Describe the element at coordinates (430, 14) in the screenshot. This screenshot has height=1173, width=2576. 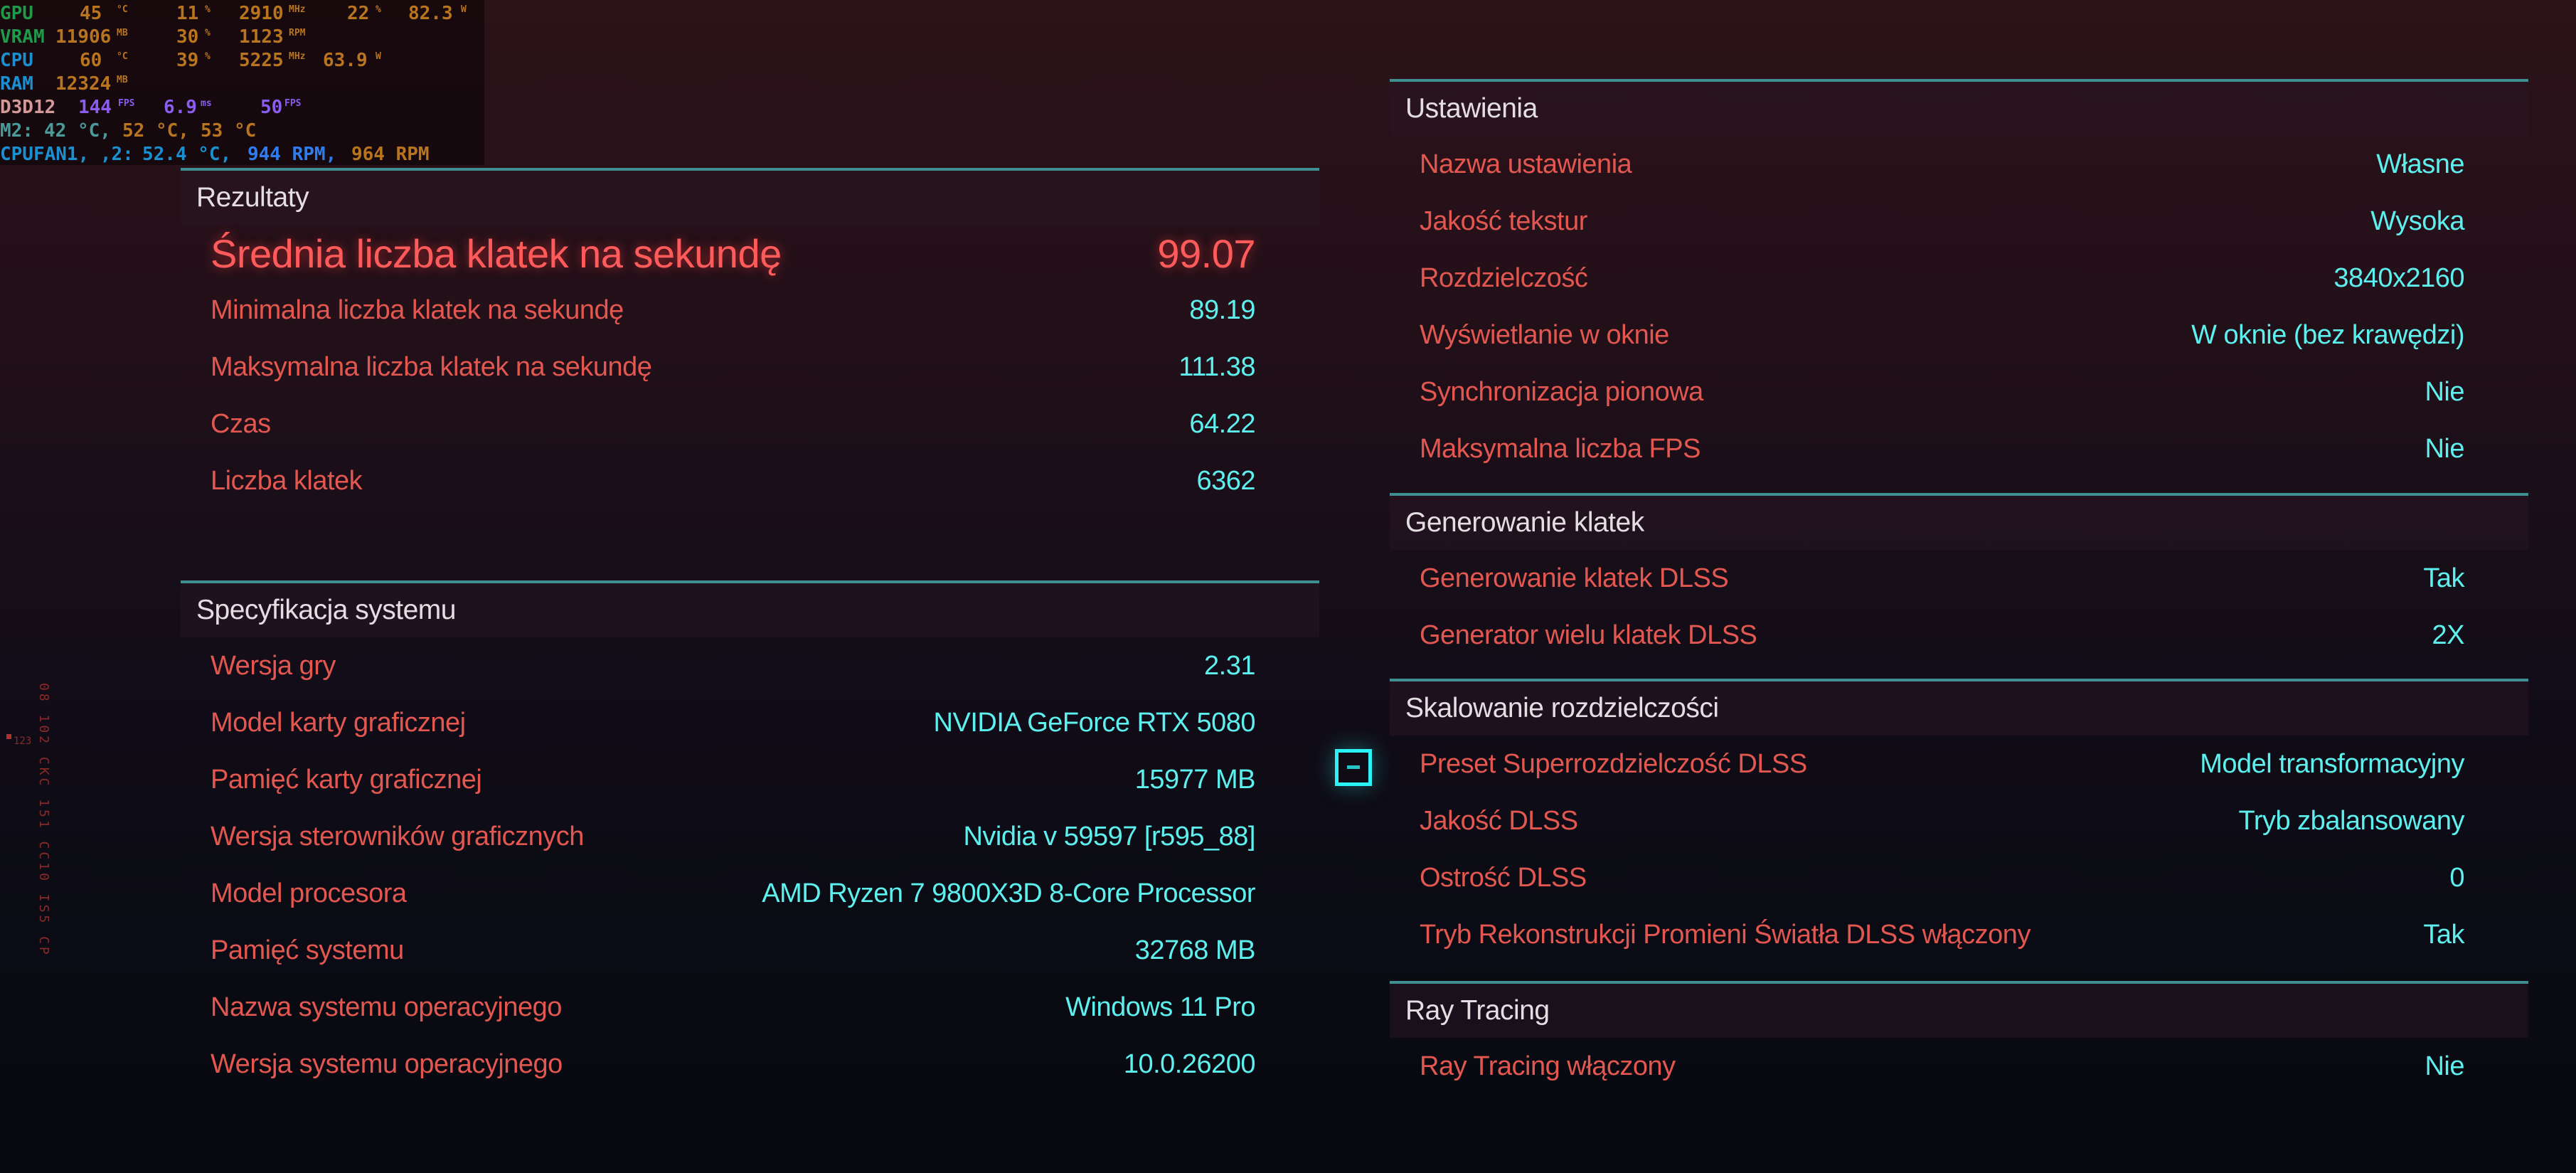
I see `osd-value: 82.3` at that location.